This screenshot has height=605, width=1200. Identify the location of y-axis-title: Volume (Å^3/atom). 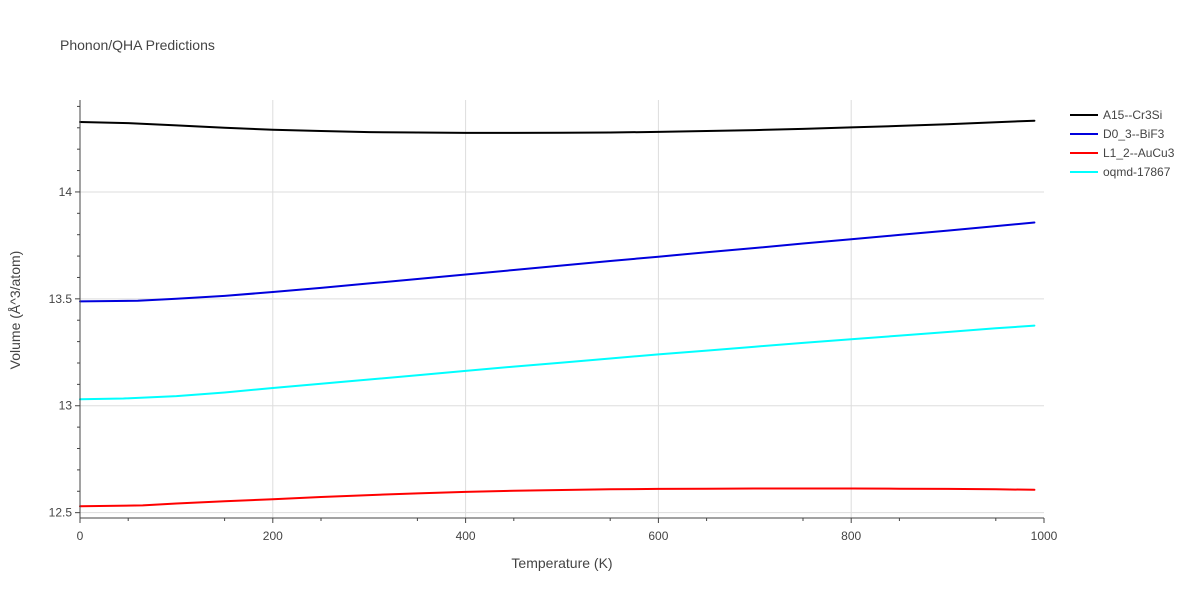
(15, 310).